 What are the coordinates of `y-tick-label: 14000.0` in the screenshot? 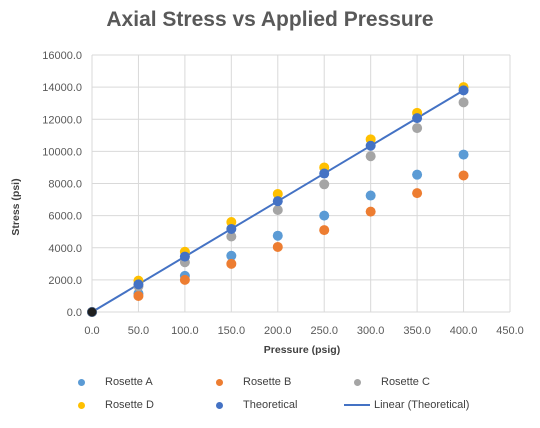 It's located at (62, 88).